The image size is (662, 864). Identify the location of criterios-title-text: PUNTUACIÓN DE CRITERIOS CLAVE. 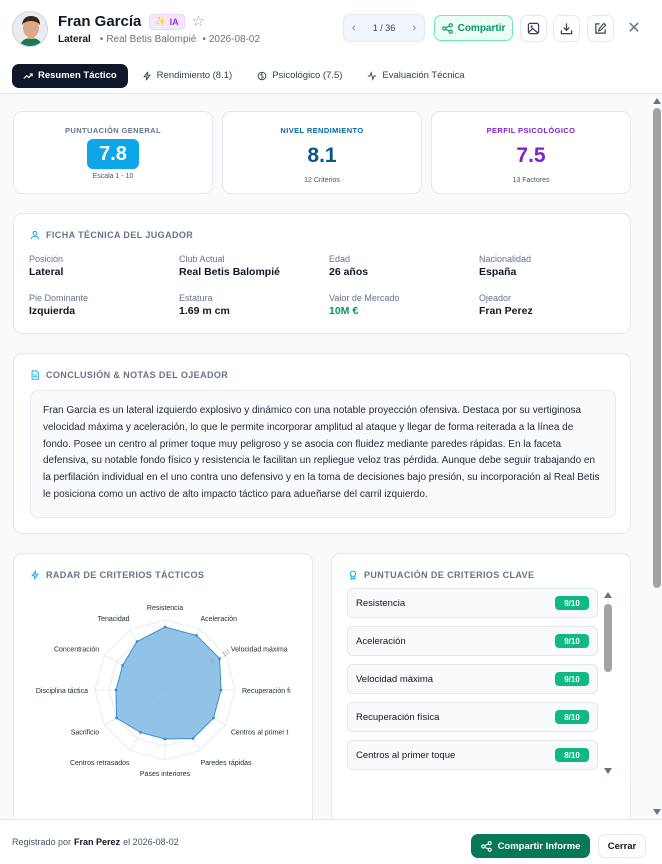
(449, 575).